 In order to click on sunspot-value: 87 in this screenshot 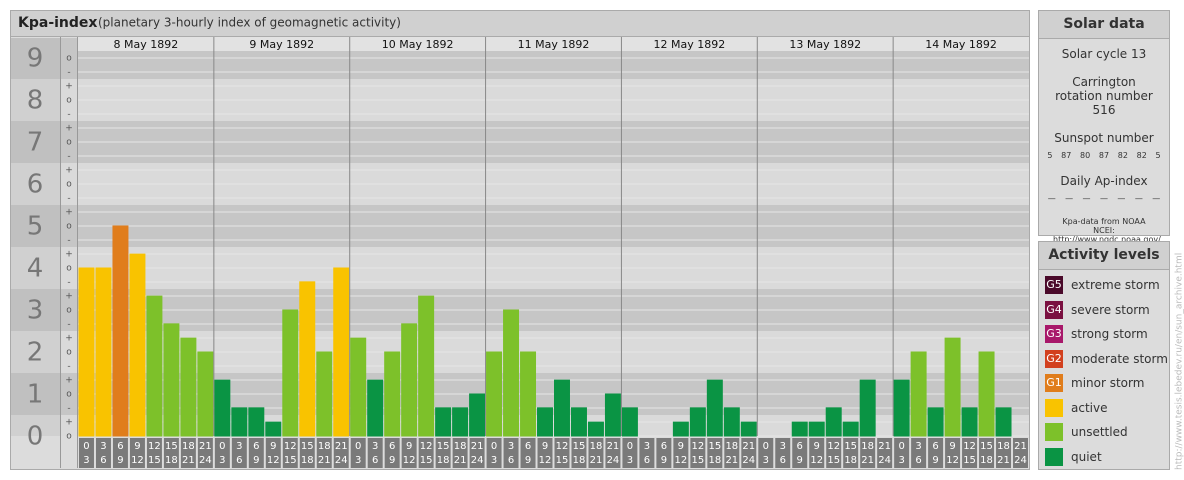, I will do `click(1066, 155)`.